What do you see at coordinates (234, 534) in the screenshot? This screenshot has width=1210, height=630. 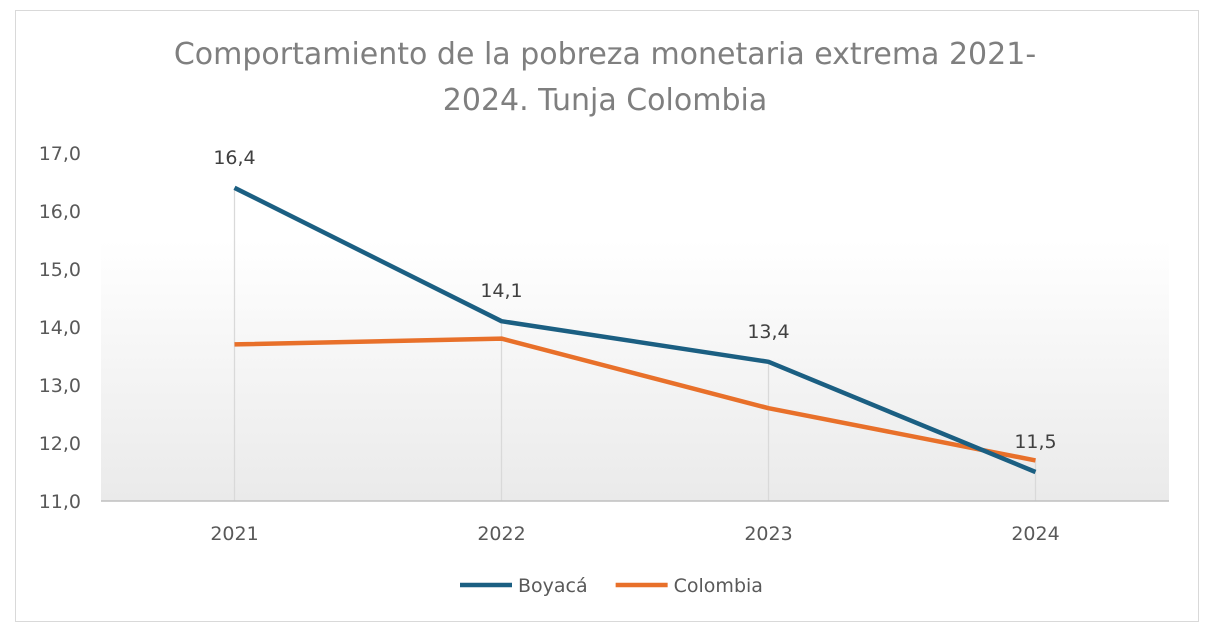 I see `x-tick-label: 2021` at bounding box center [234, 534].